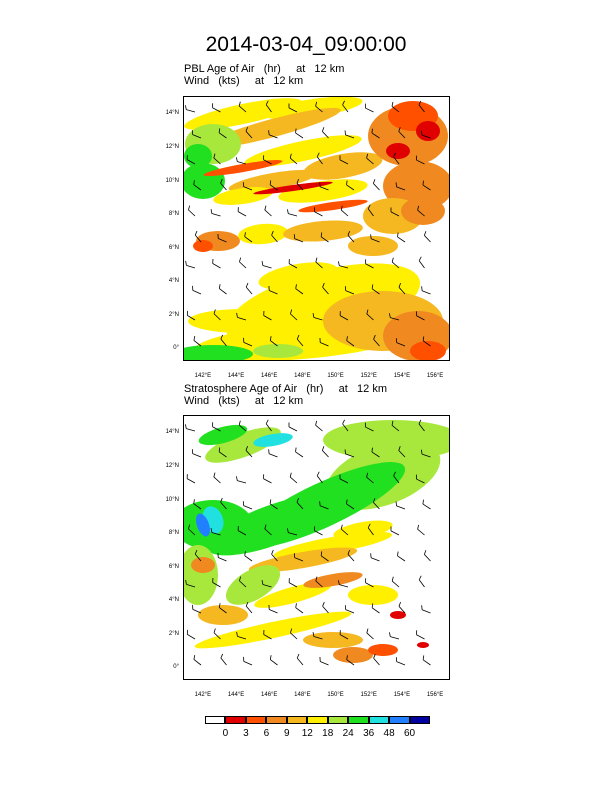  Describe the element at coordinates (335, 376) in the screenshot. I see `lon-tick-label: 150°E` at that location.